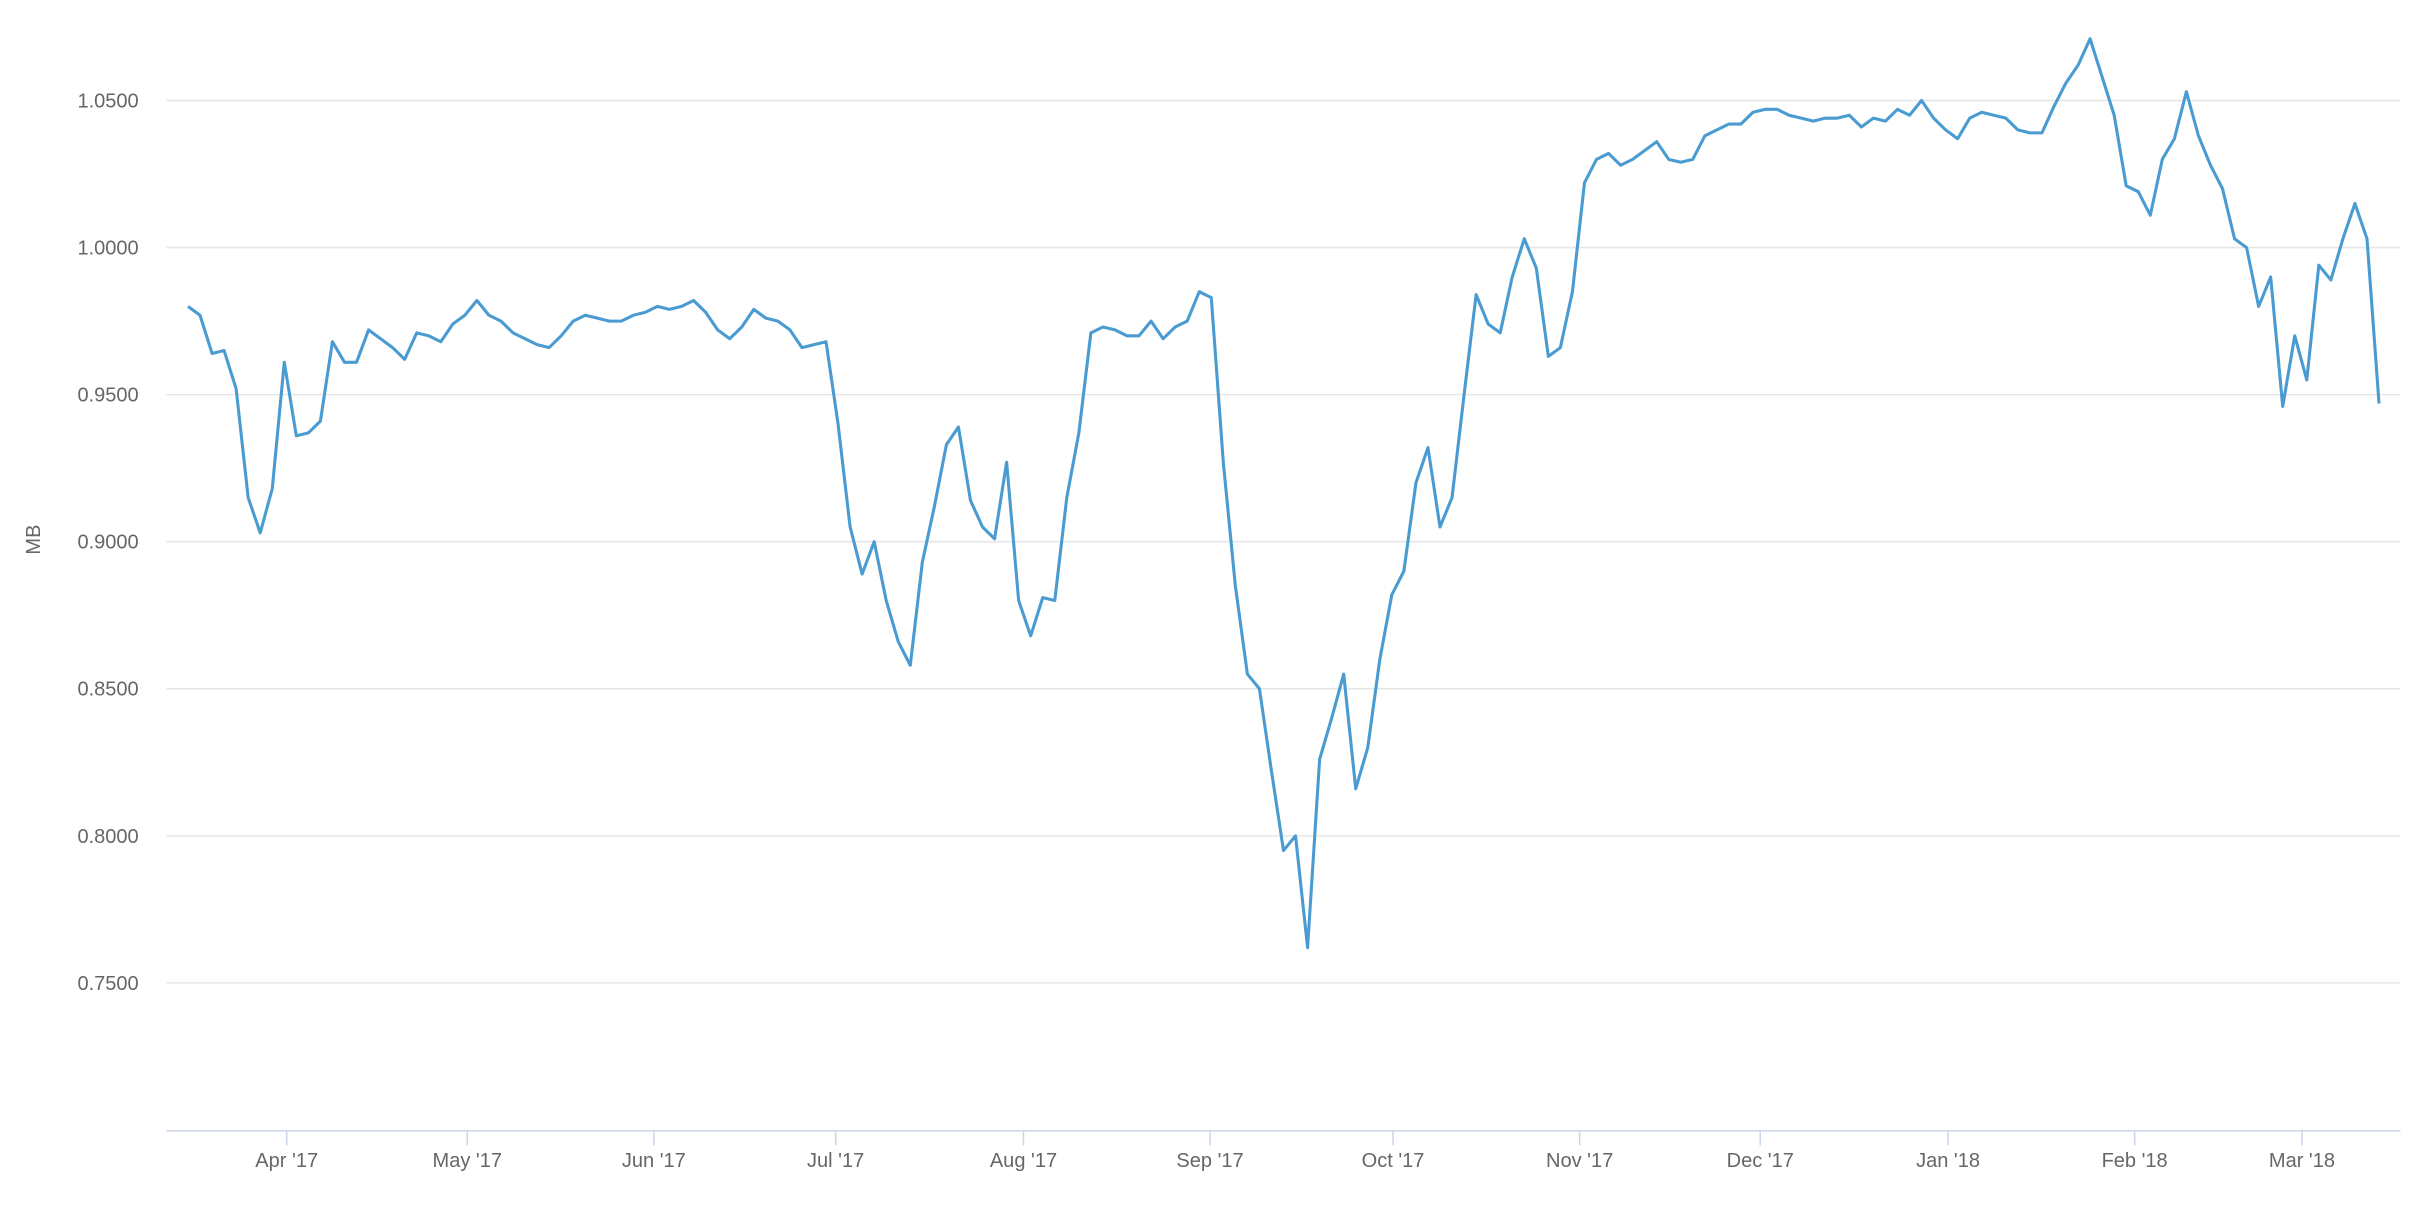 This screenshot has width=2416, height=1224. Describe the element at coordinates (2135, 1161) in the screenshot. I see `x-tick-label: Feb '18` at that location.